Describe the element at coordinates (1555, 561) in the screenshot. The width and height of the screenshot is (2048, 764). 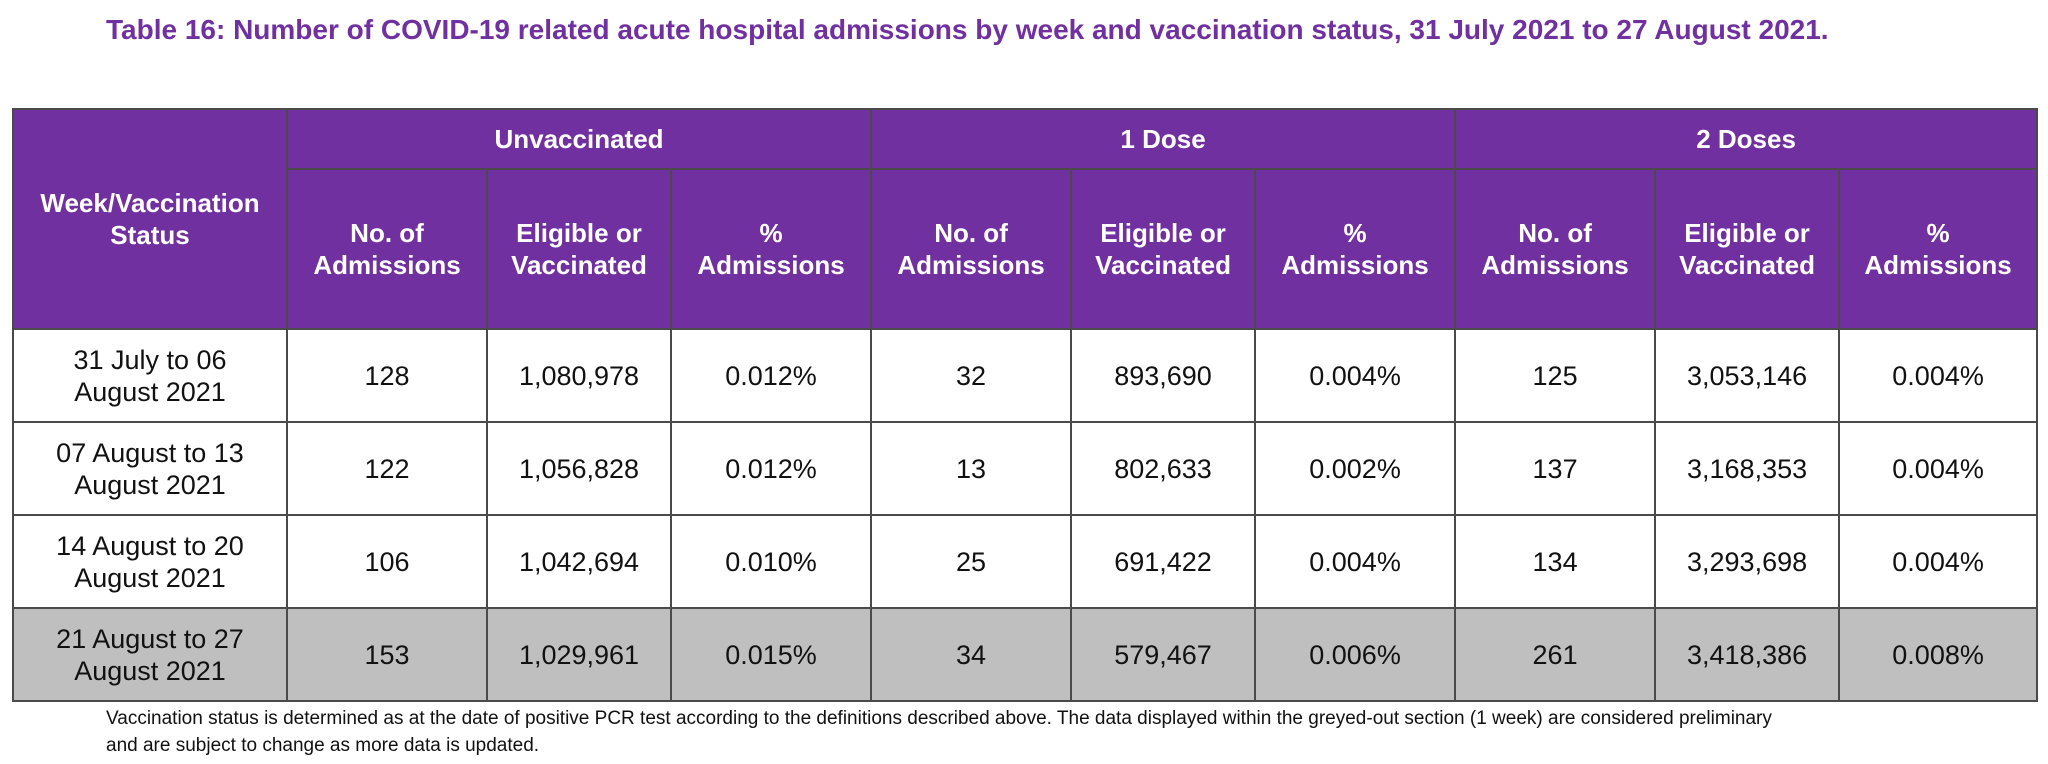
I see `cell-2-doses-admissions: 134` at that location.